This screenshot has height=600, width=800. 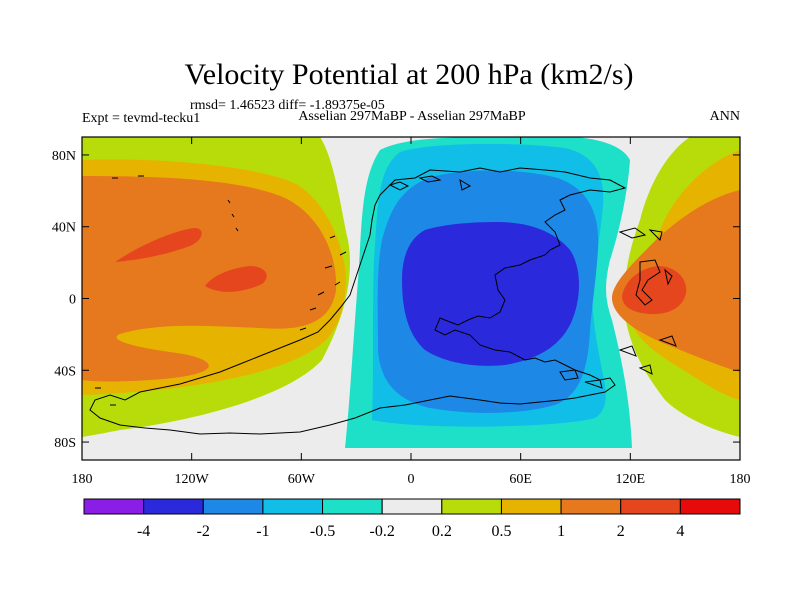 I want to click on comparison-label: Asselian 297MaBP - Asselian 297MaBP, so click(x=412, y=116).